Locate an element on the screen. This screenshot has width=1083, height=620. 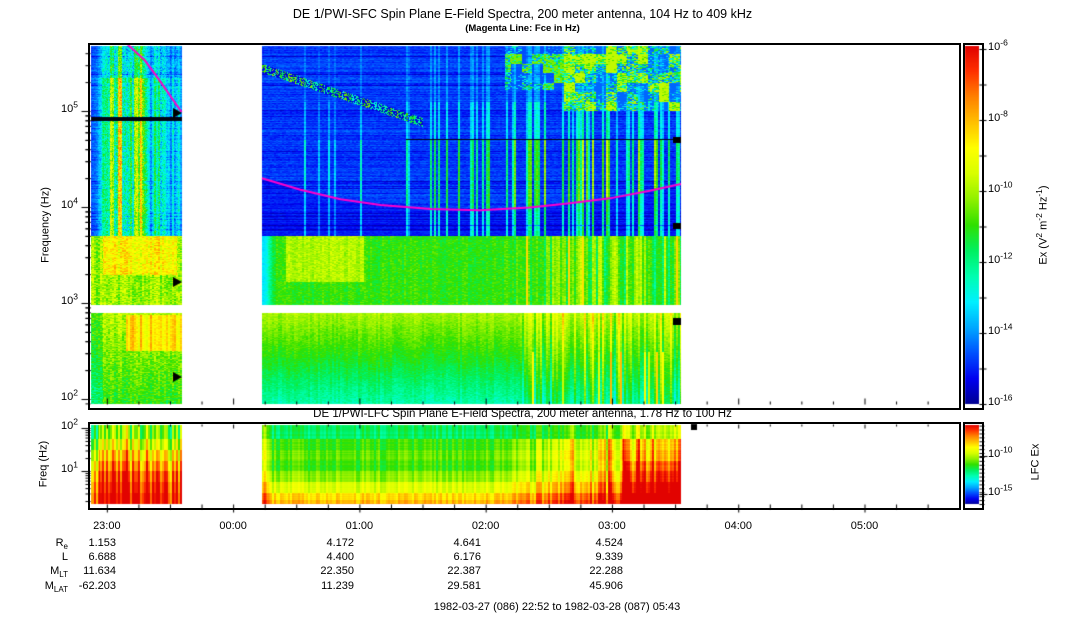
tick-exp: -6 is located at coordinates (1004, 42).